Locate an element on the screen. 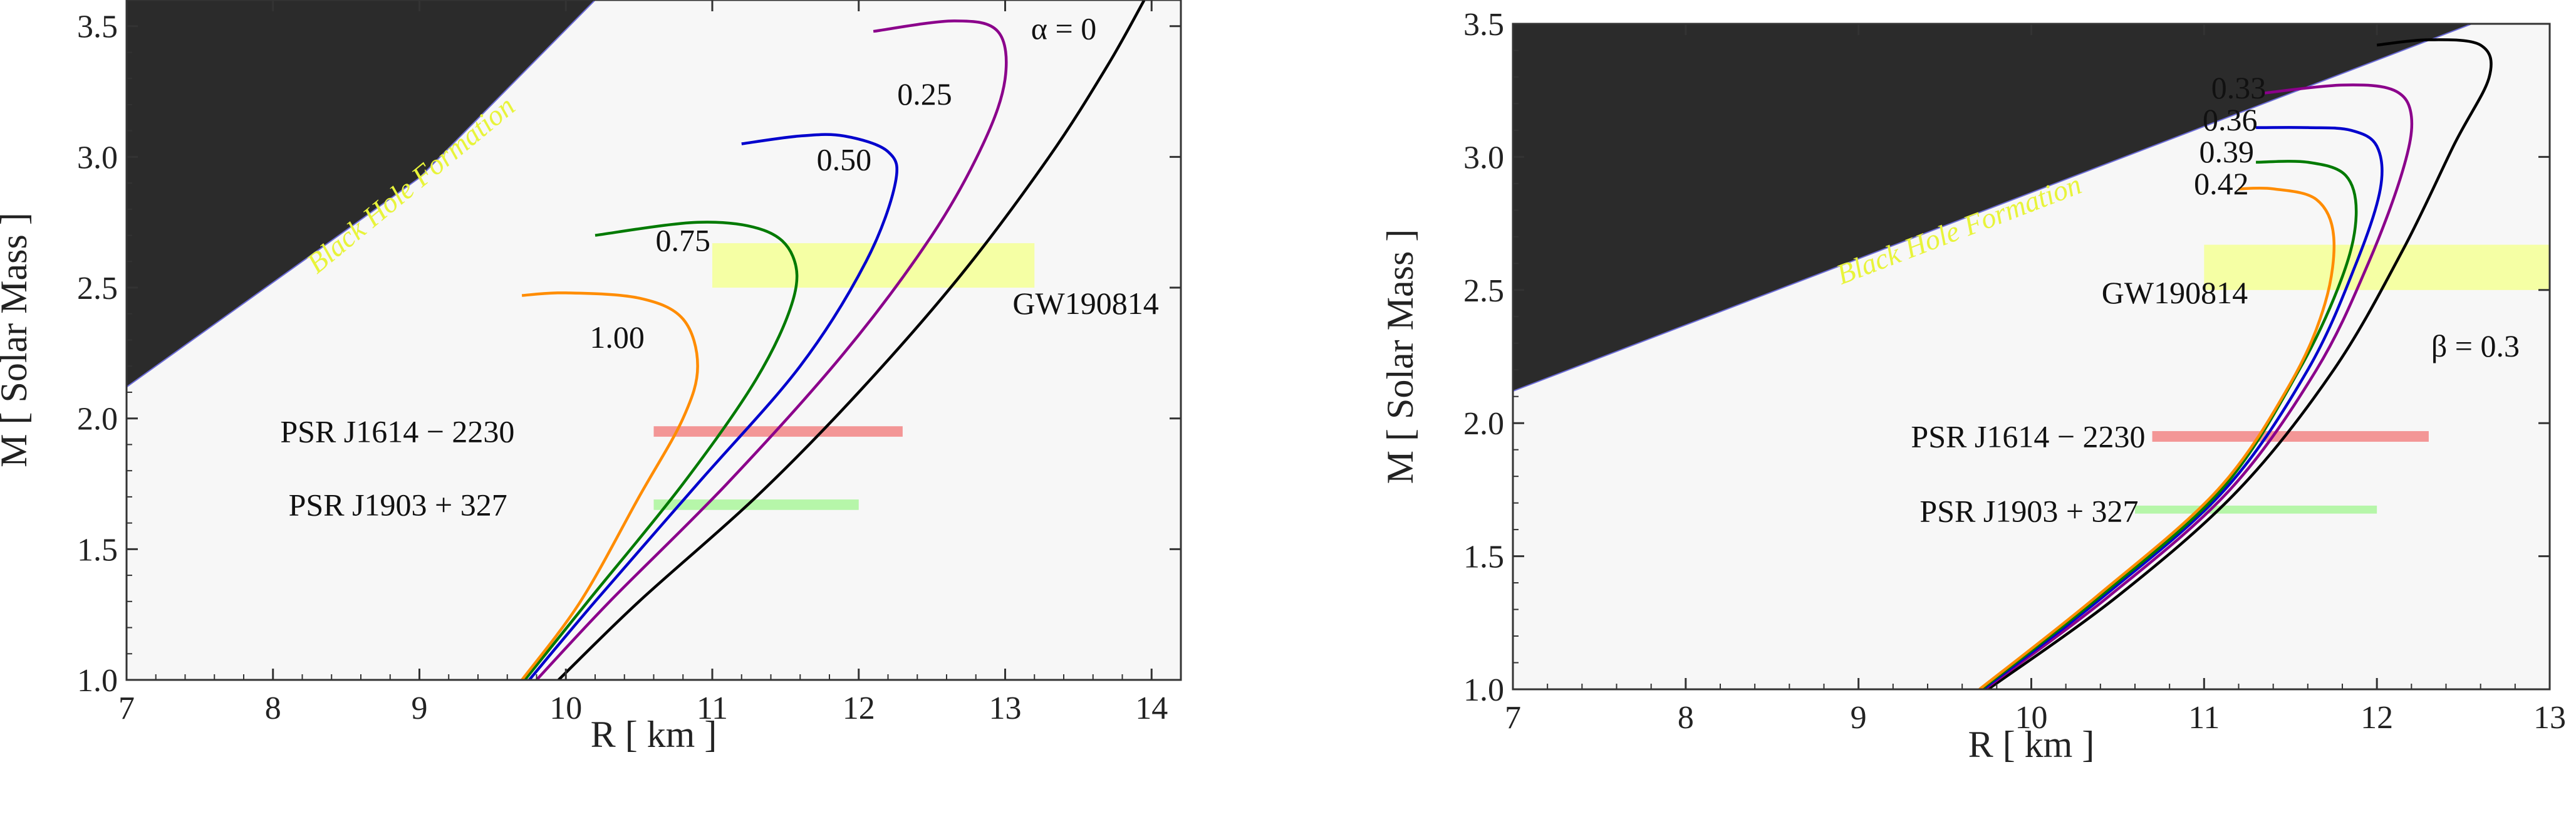  black-hole-region is located at coordinates (361, 194).